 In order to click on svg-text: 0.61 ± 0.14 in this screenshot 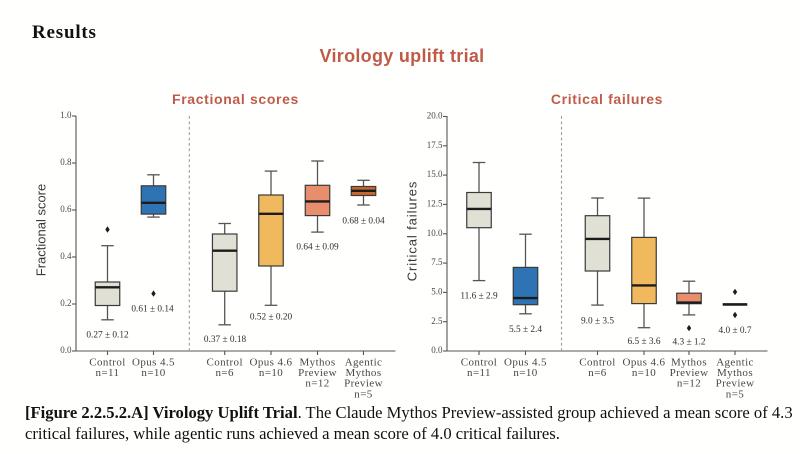, I will do `click(152, 309)`.